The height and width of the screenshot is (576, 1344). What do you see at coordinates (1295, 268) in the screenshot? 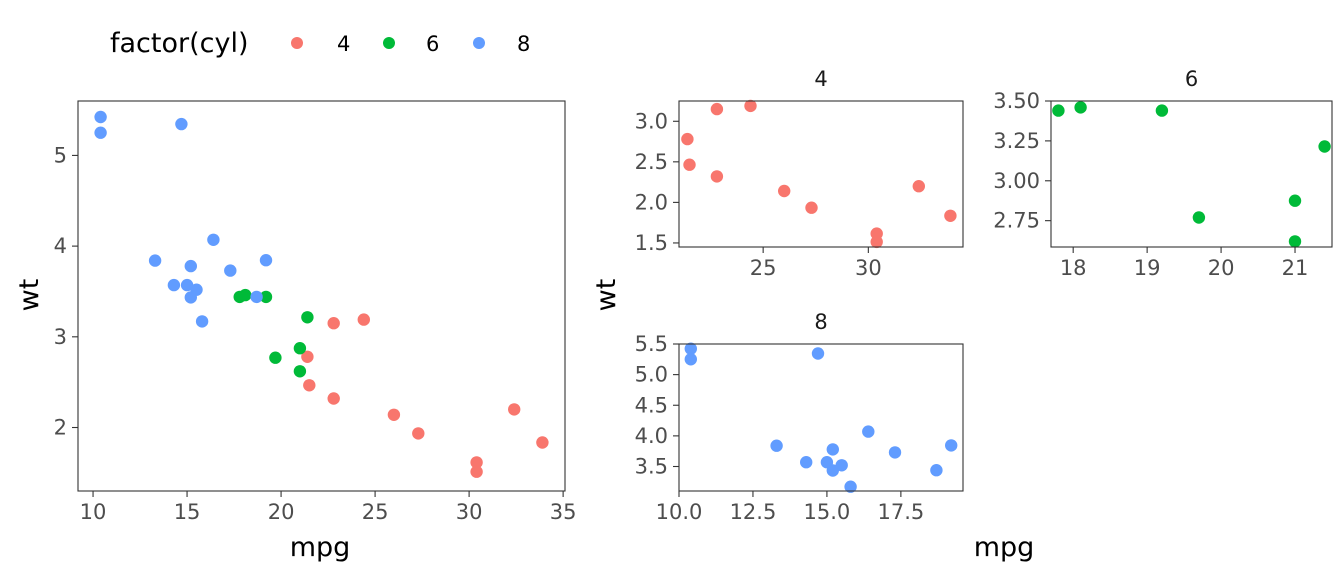
I see `x-tick-label: 21` at bounding box center [1295, 268].